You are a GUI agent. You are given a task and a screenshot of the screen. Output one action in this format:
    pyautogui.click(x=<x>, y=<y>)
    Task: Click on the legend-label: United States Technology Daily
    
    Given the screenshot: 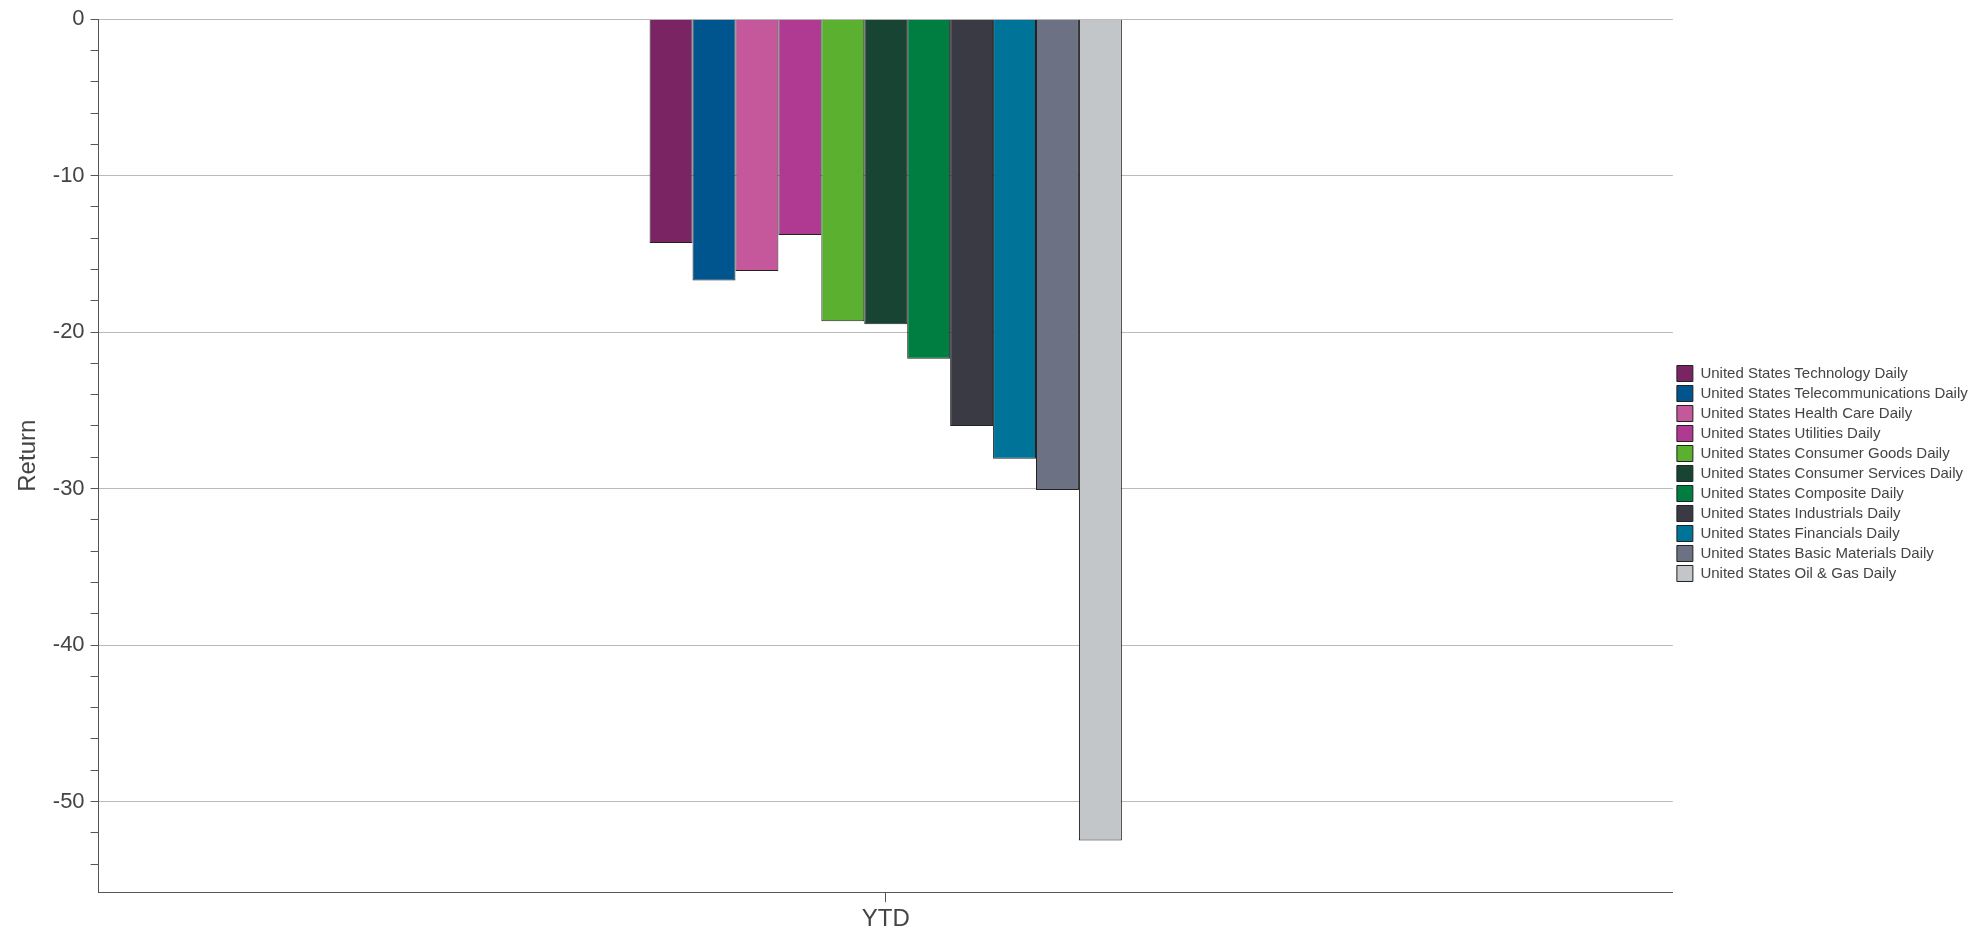 What is the action you would take?
    pyautogui.click(x=1804, y=372)
    